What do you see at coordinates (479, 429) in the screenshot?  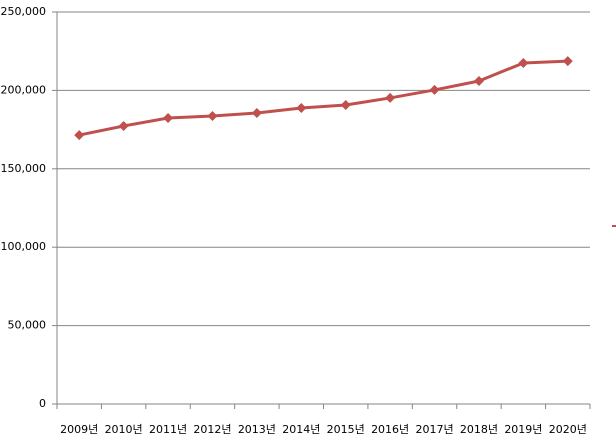 I see `x-tick-label: 2018년` at bounding box center [479, 429].